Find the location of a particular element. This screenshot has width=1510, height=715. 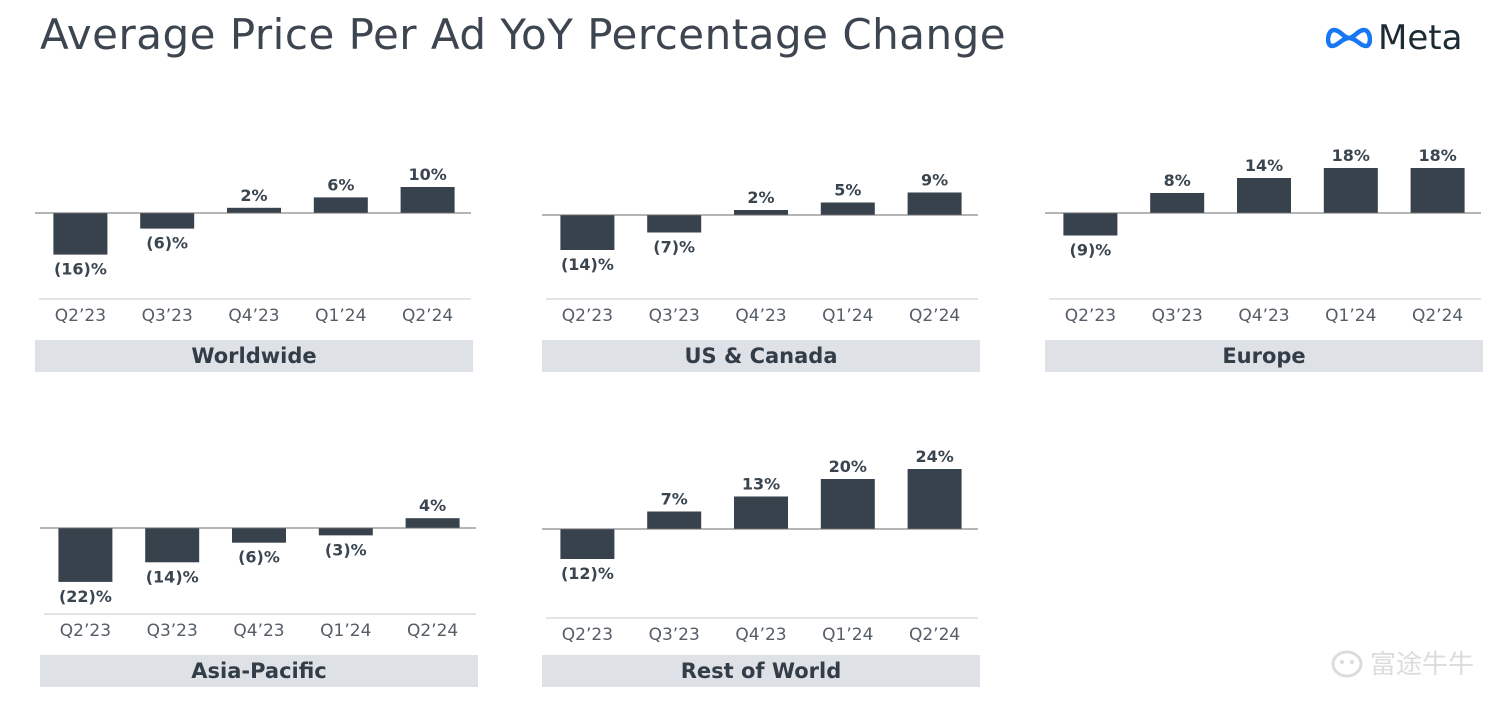

data-label: 4% is located at coordinates (432, 505).